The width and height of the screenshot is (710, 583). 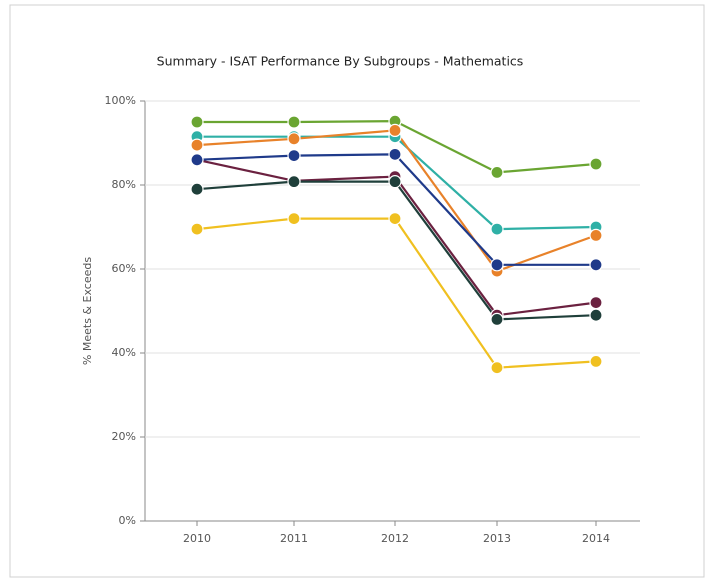 I want to click on x-tick-label: 2010, so click(x=197, y=538).